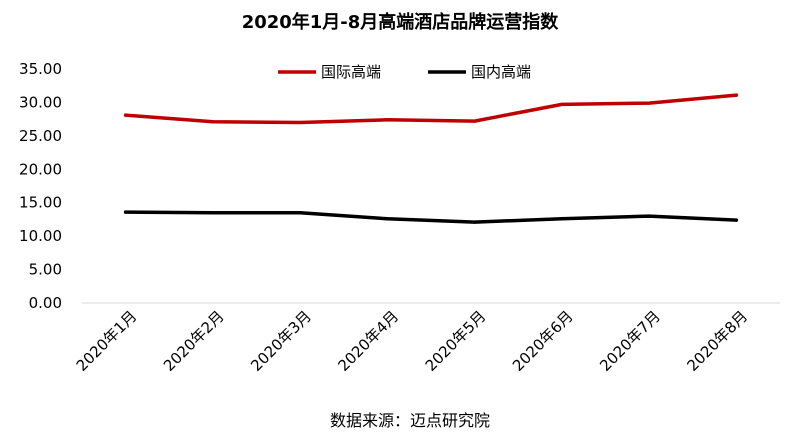 This screenshot has height=436, width=800. What do you see at coordinates (107, 341) in the screenshot?
I see `x-tick-label: 2020年1月` at bounding box center [107, 341].